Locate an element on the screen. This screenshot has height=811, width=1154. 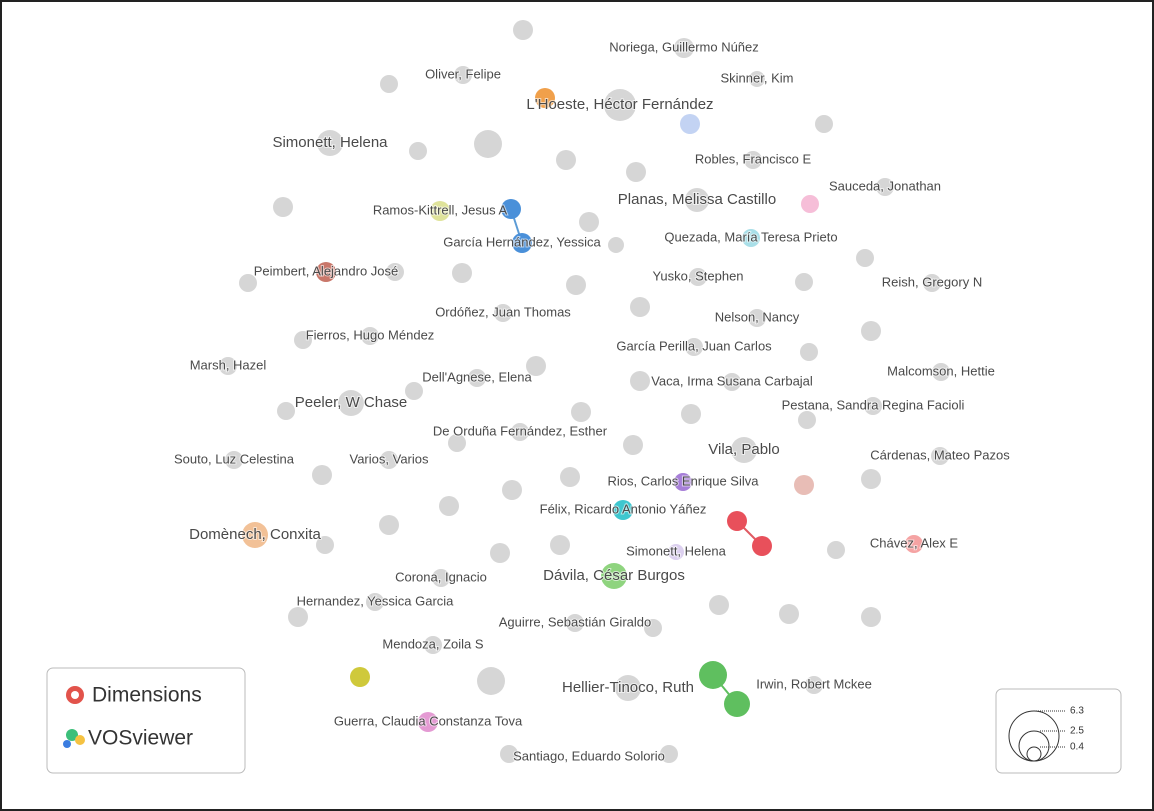
node-label: Aguirre, Sebastián Giraldo is located at coordinates (575, 621).